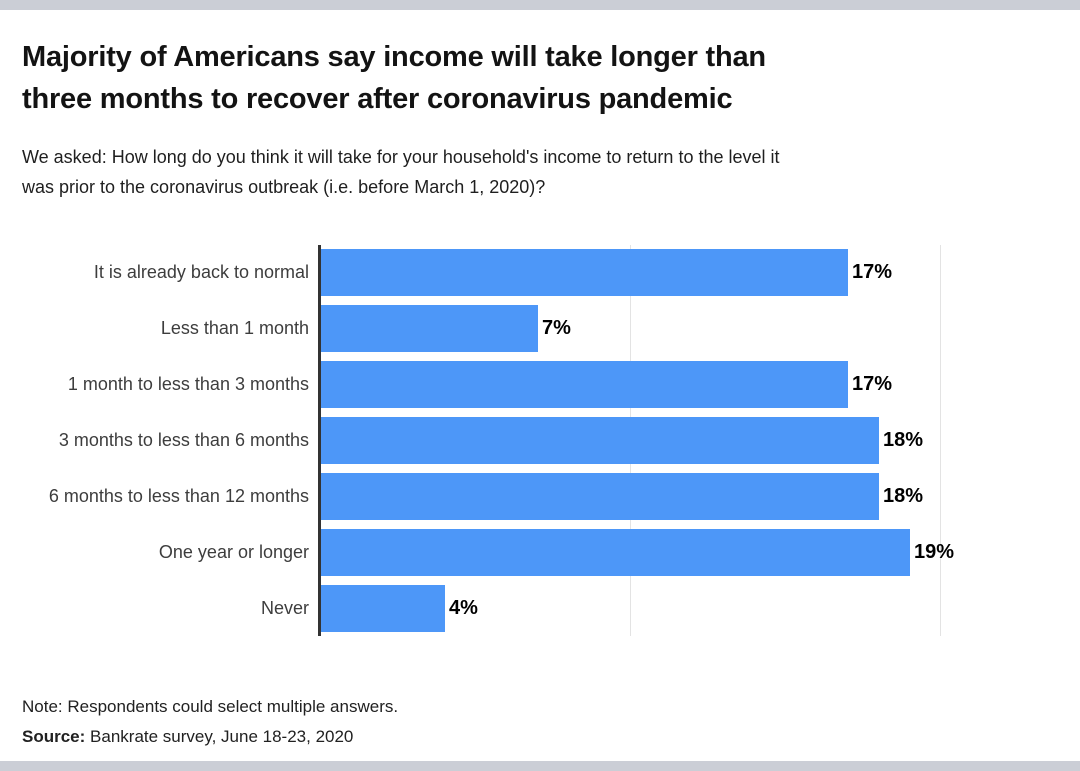 Image resolution: width=1080 pixels, height=771 pixels. I want to click on category-label: 3 months to less than 6 months, so click(183, 440).